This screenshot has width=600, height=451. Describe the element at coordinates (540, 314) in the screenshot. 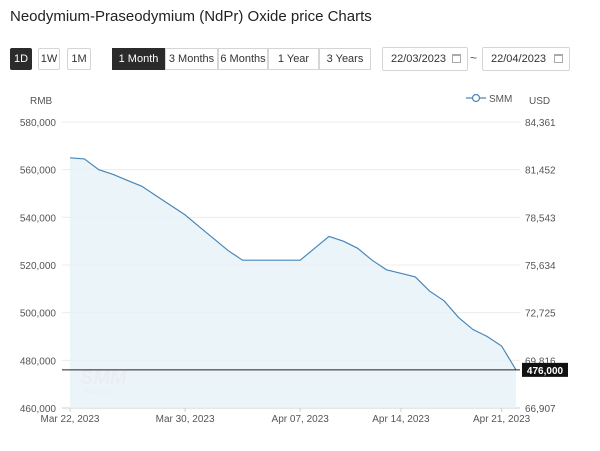

I see `y-tick-right: 72,725` at that location.